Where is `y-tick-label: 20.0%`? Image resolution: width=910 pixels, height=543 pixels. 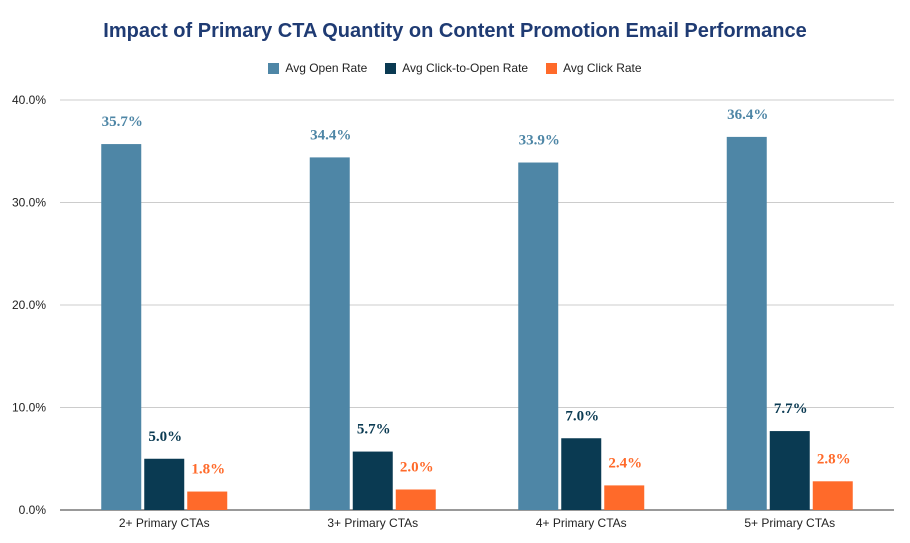
y-tick-label: 20.0% is located at coordinates (29, 305).